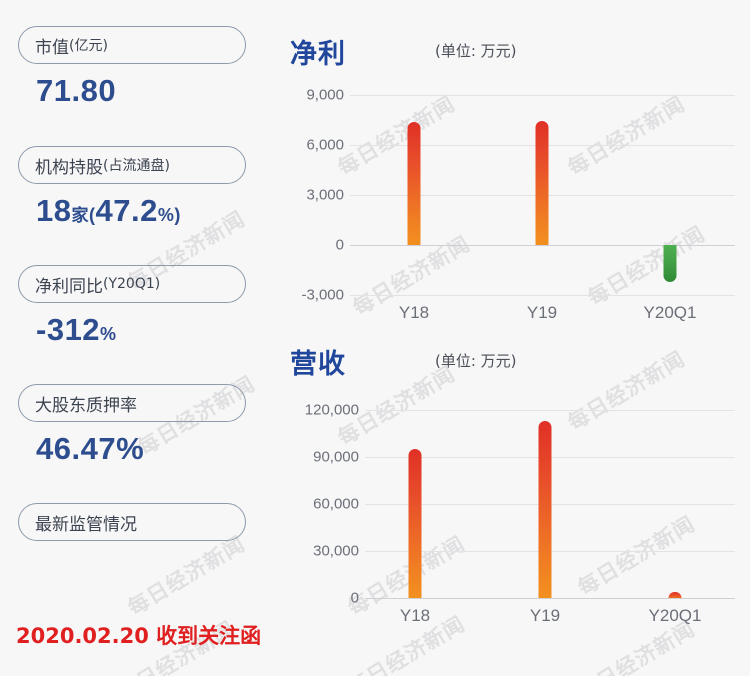 The image size is (750, 676). What do you see at coordinates (132, 425) in the screenshot?
I see `metric-pledge-ratio: 大股东质押率 46.47%` at bounding box center [132, 425].